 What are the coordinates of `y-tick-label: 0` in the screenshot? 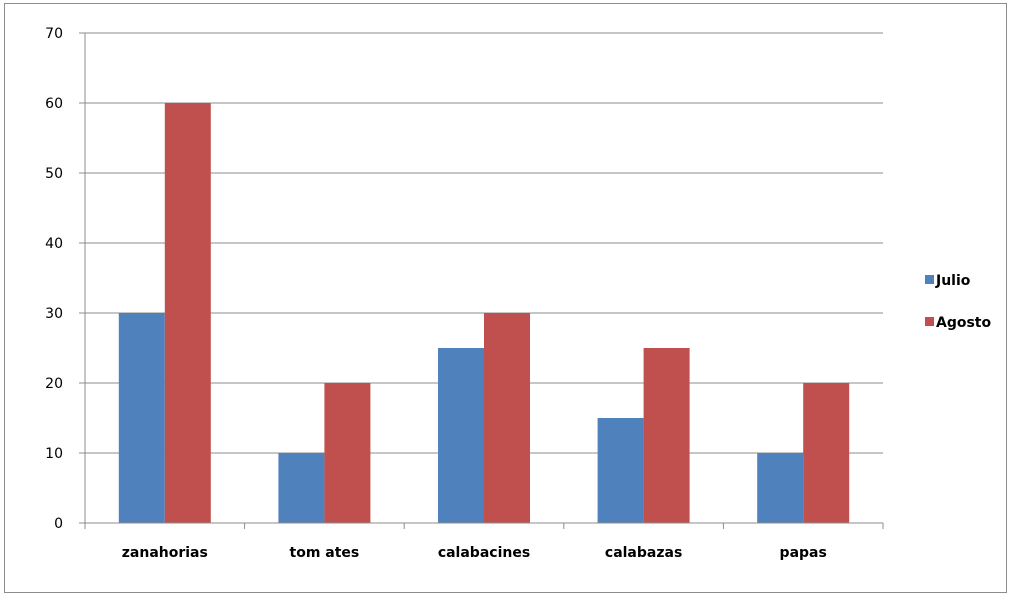 It's located at (58, 524).